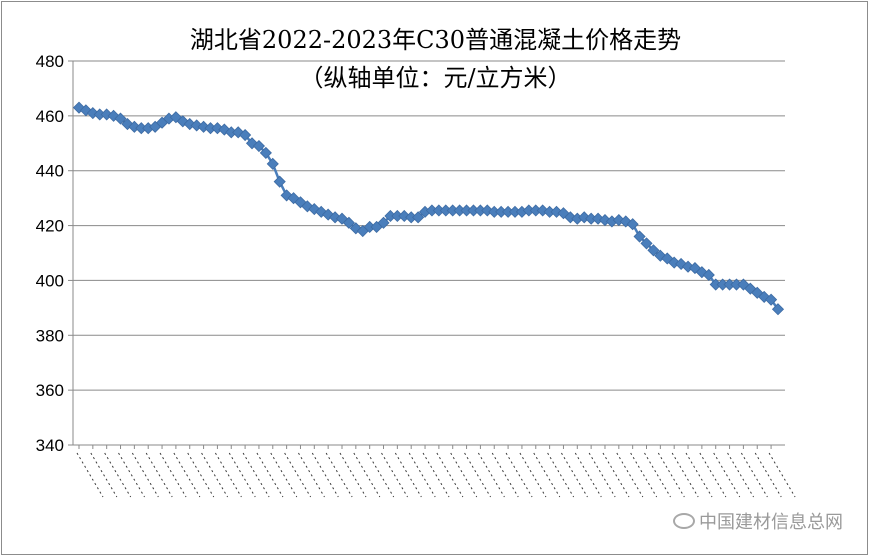  What do you see at coordinates (50, 116) in the screenshot?
I see `y-tick-label: 460` at bounding box center [50, 116].